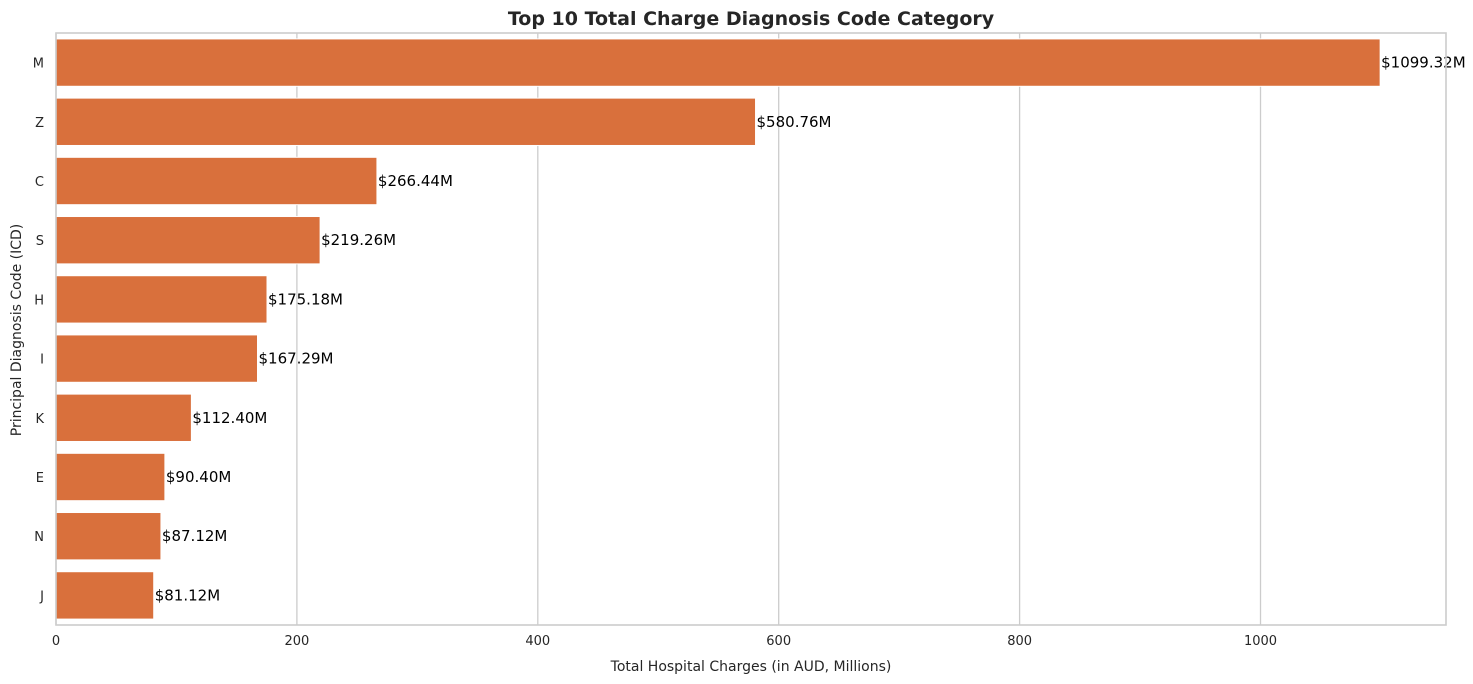  I want to click on bar-S, so click(188, 240).